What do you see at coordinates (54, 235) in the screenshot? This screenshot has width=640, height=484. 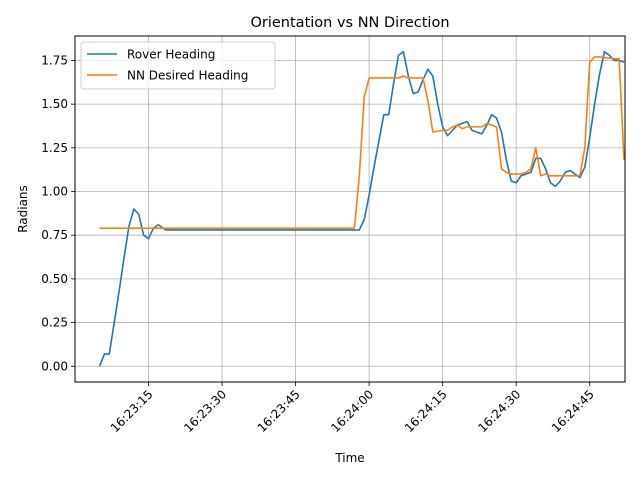 I see `y-tick-label: 0.75` at bounding box center [54, 235].